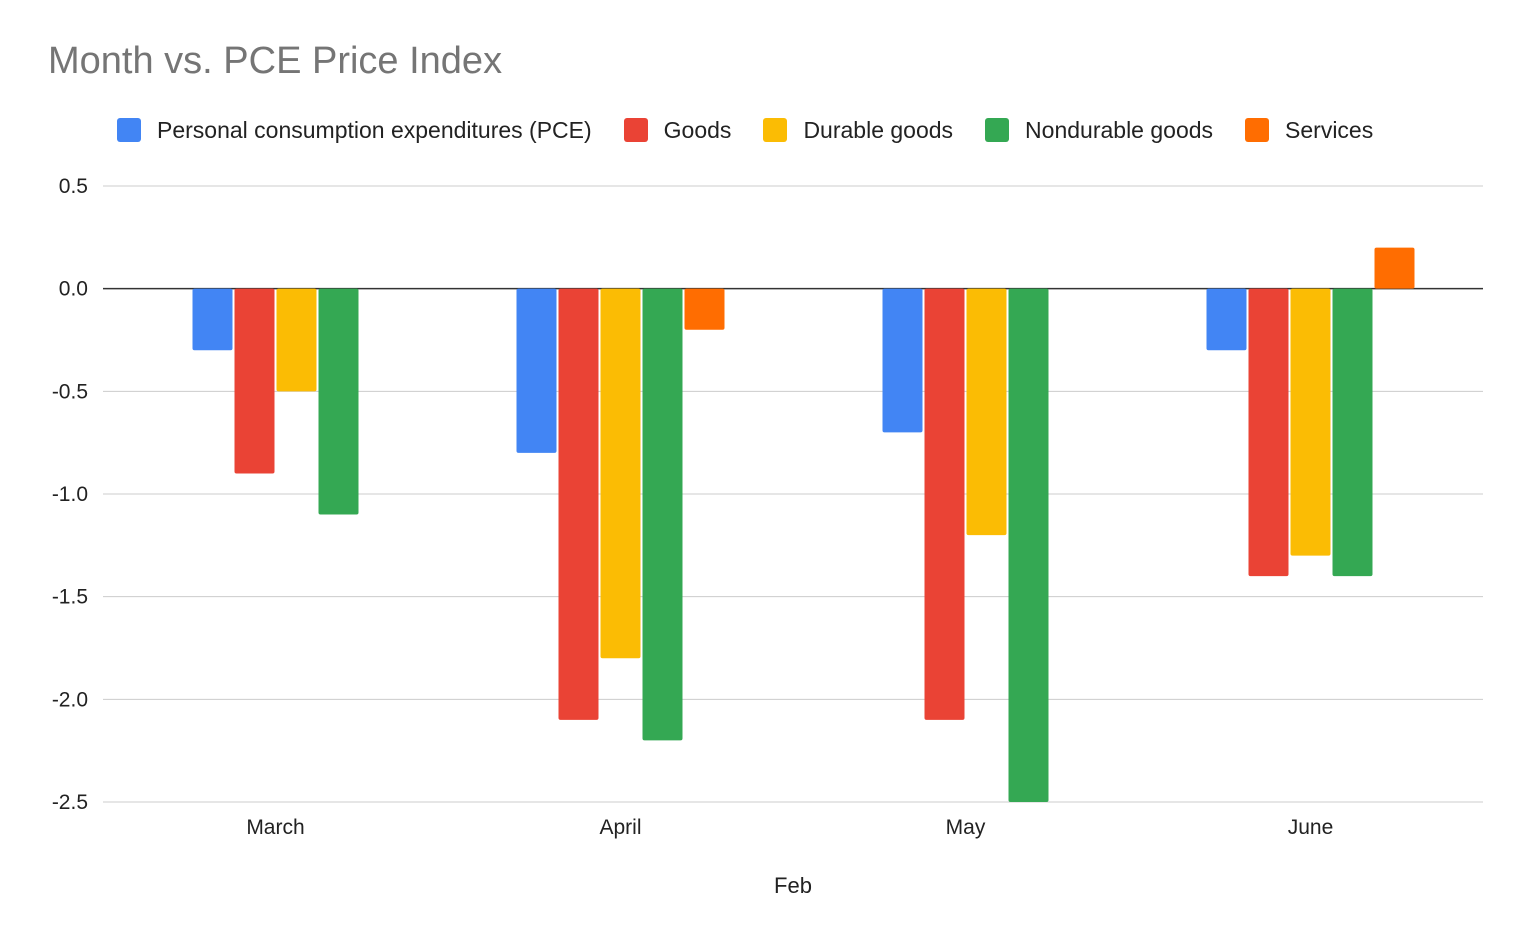 This screenshot has height=946, width=1530. Describe the element at coordinates (620, 473) in the screenshot. I see `bar-april-durable-goods` at that location.